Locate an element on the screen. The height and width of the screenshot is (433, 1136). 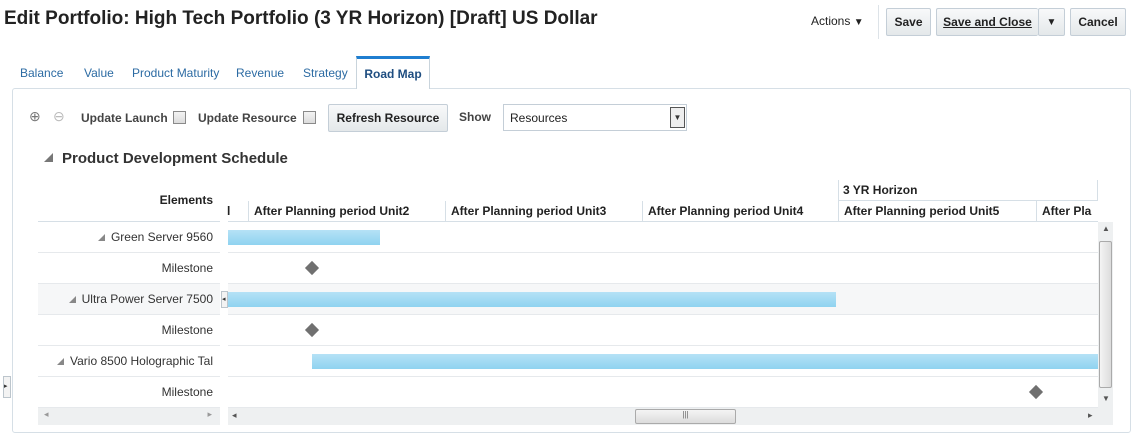
scroll-down-icon: ▼ is located at coordinates (1106, 398).